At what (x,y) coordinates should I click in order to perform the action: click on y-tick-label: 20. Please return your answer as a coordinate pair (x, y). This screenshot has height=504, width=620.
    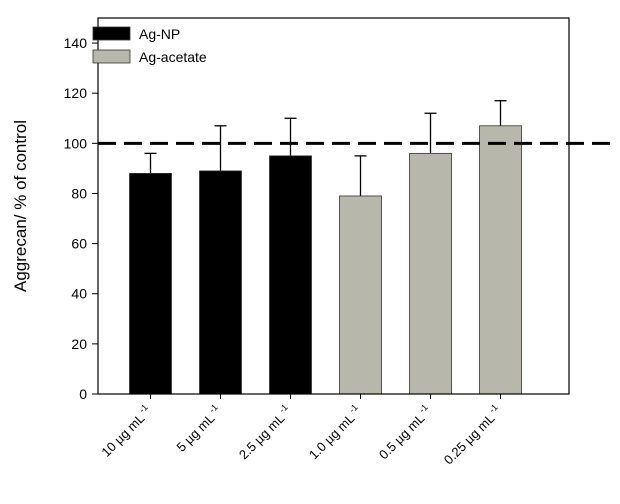
    Looking at the image, I should click on (79, 344).